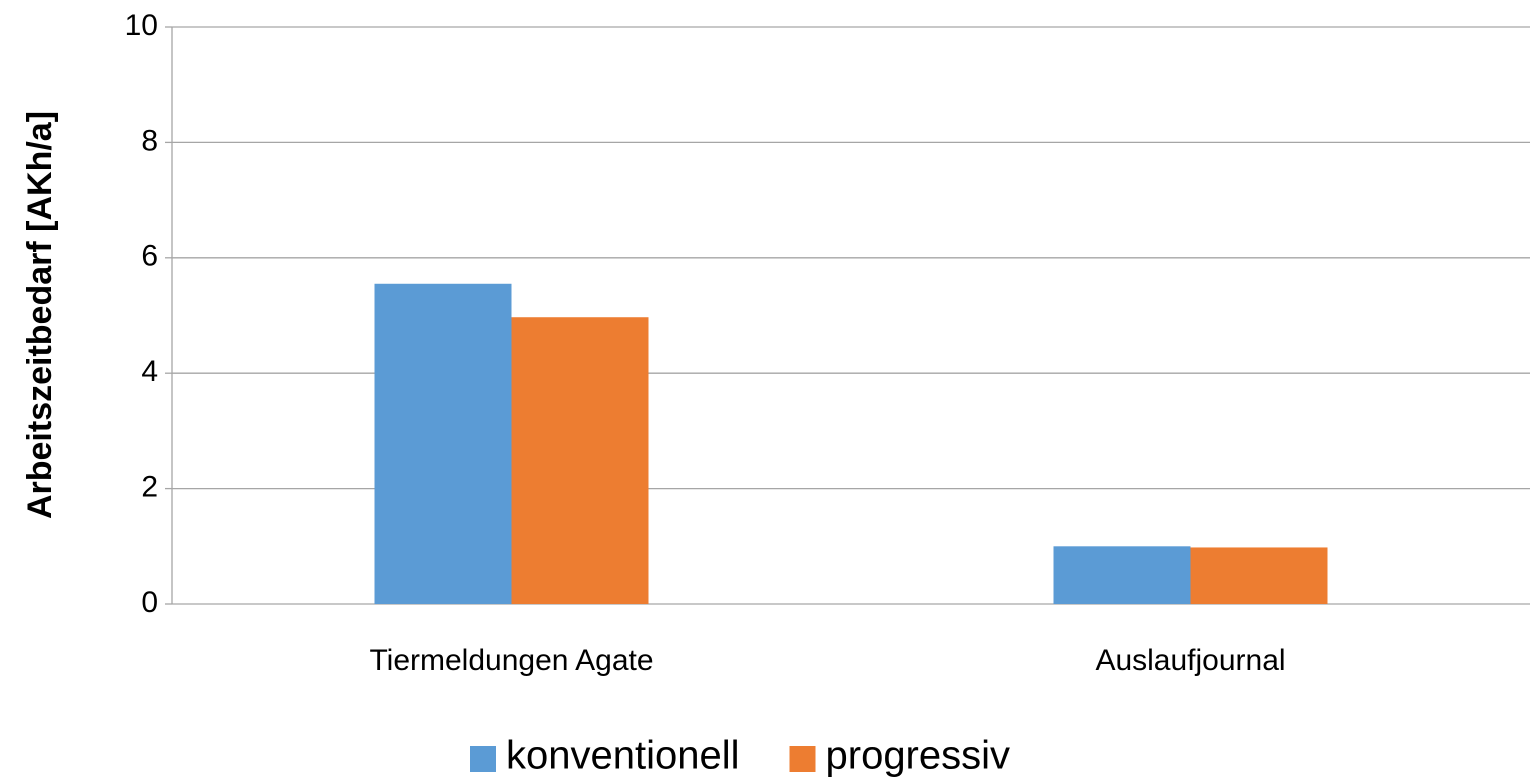 This screenshot has width=1531, height=781. I want to click on x-tick-label: Auslaufjournal, so click(1190, 660).